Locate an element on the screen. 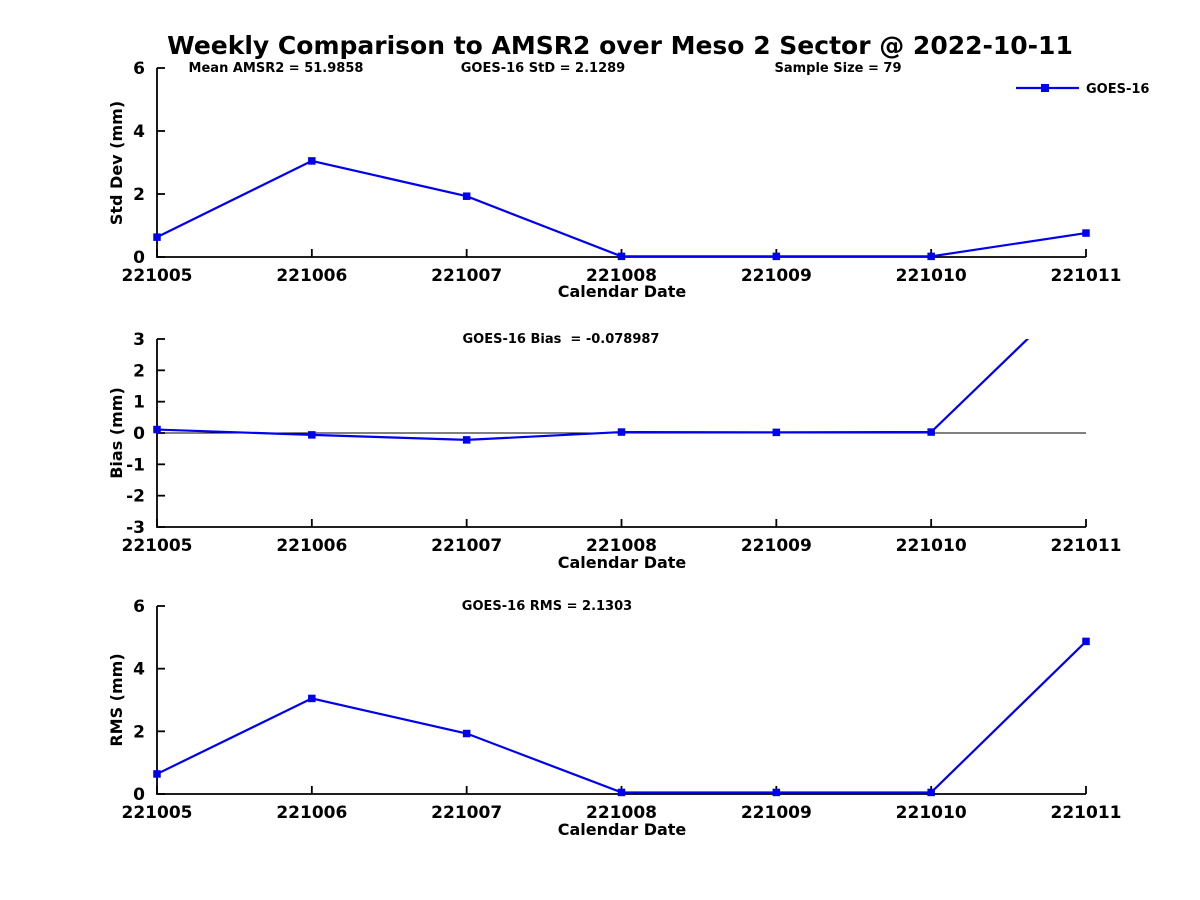 This screenshot has height=900, width=1200. y-tick-label: -1 is located at coordinates (135, 465).